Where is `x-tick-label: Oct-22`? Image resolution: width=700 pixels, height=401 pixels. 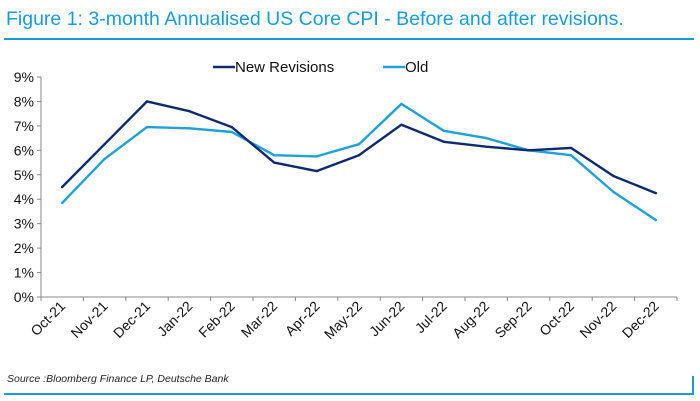 x-tick-label: Oct-22 is located at coordinates (556, 318).